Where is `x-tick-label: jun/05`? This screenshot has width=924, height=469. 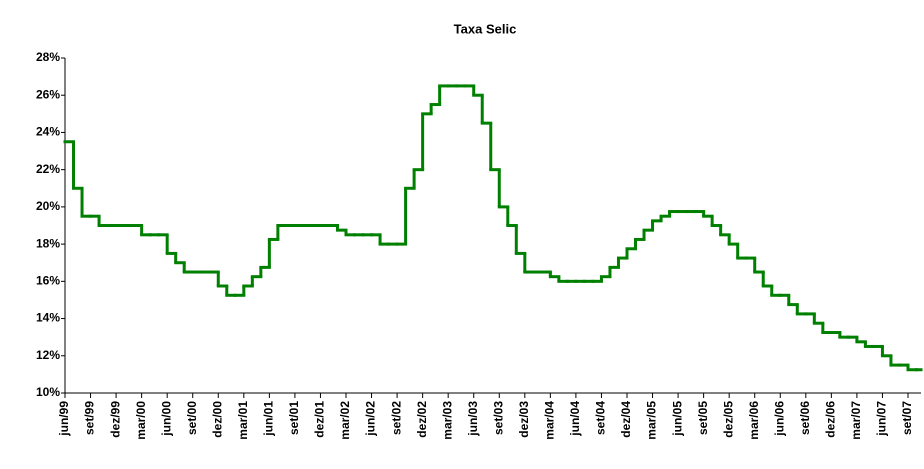
x-tick-label: jun/05 is located at coordinates (677, 419).